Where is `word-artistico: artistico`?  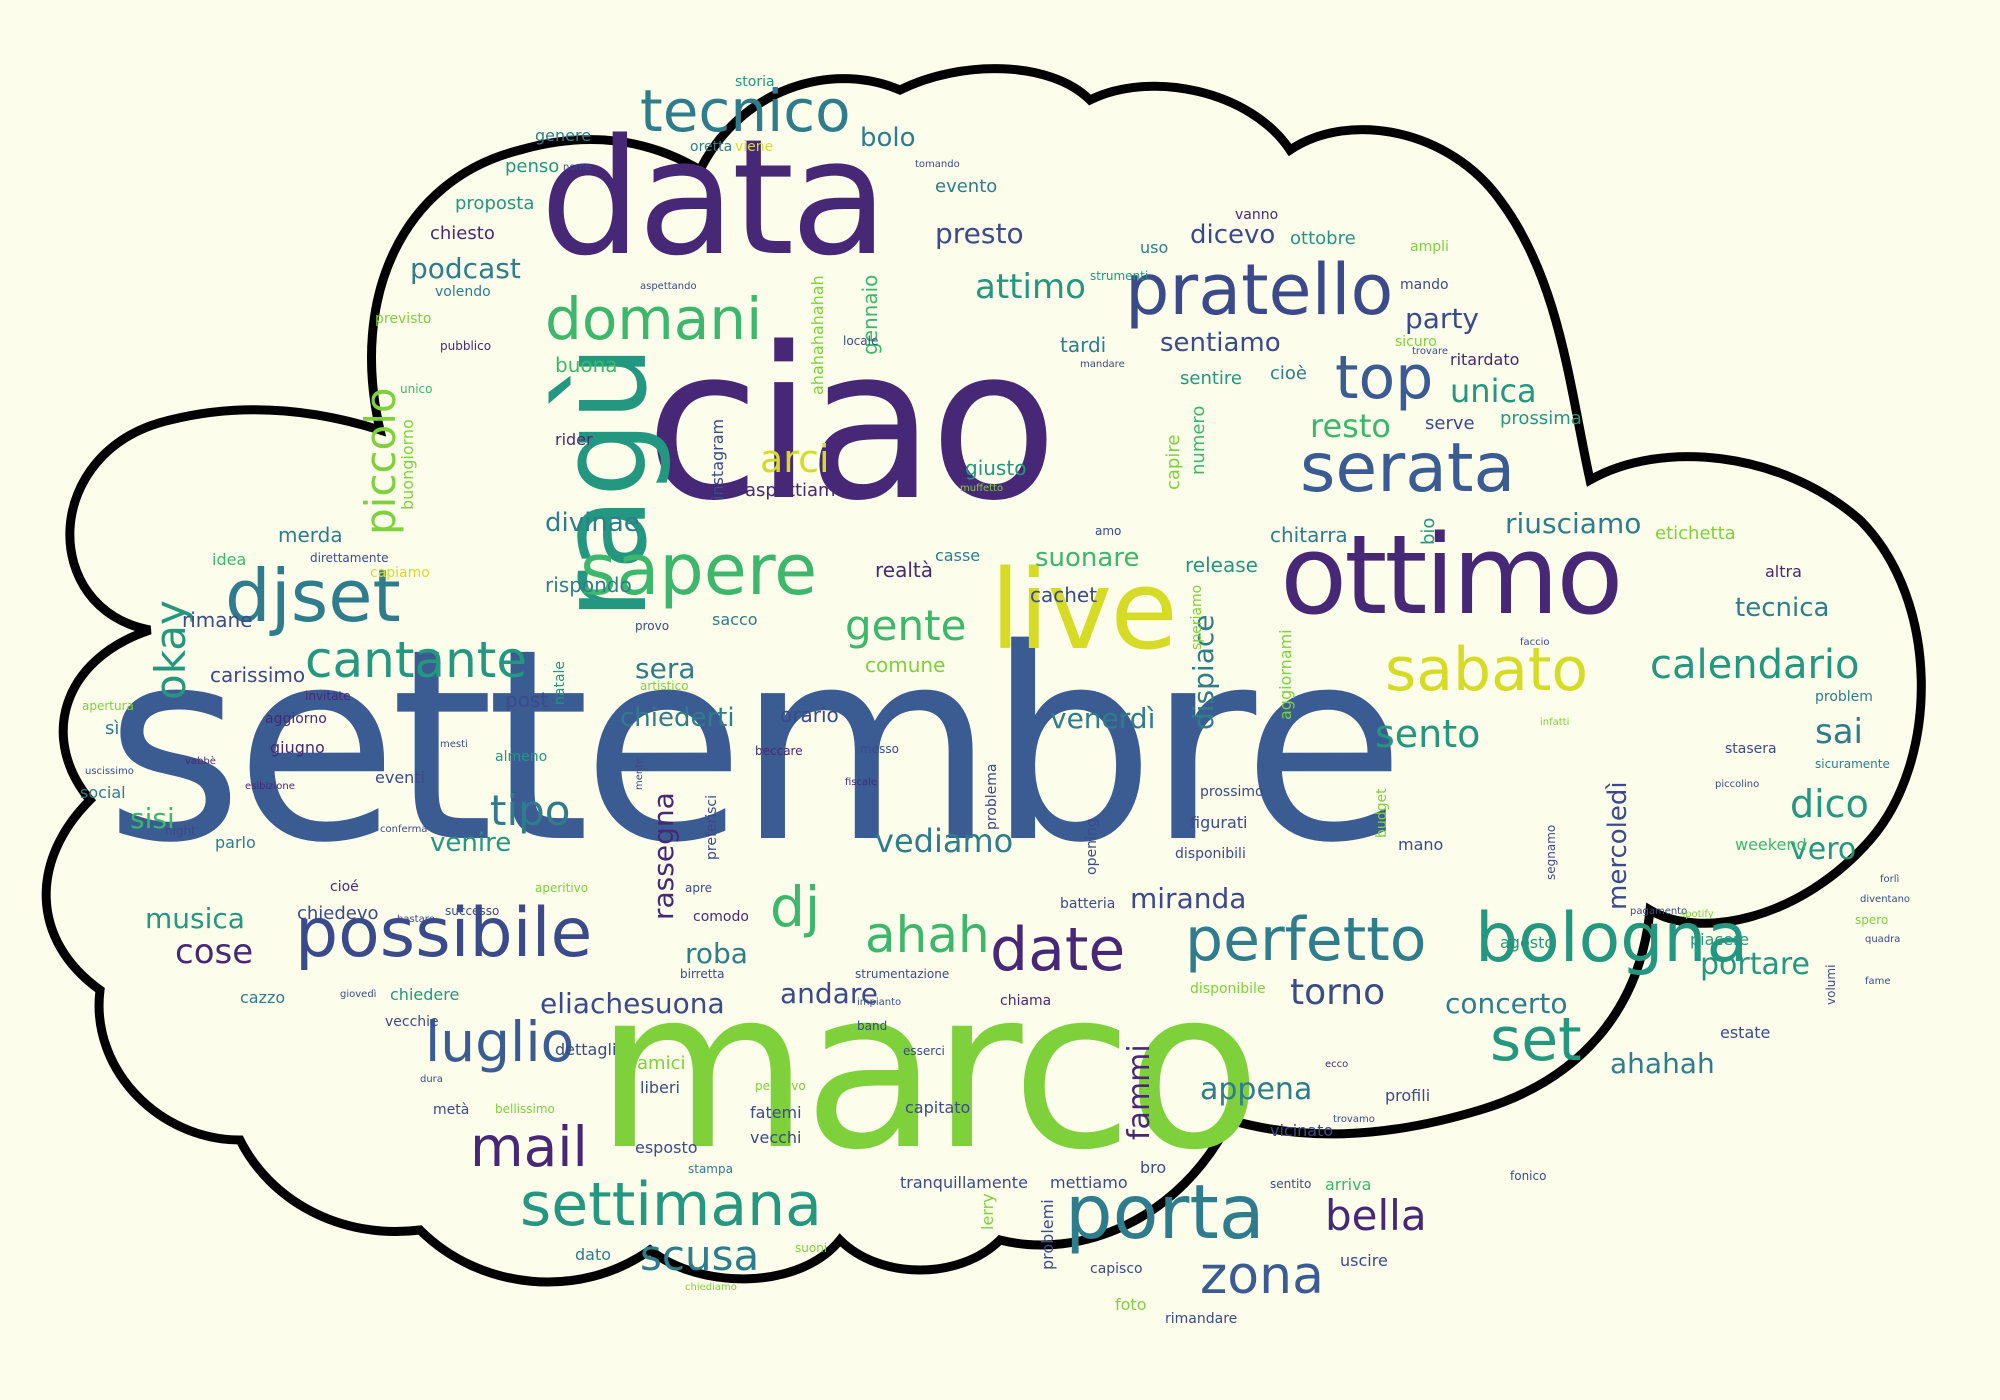
word-artistico: artistico is located at coordinates (664, 686).